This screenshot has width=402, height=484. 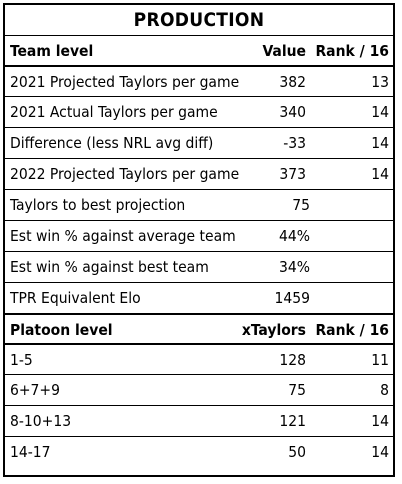 I want to click on table-row: 6+7+9 75 8, so click(x=199, y=389).